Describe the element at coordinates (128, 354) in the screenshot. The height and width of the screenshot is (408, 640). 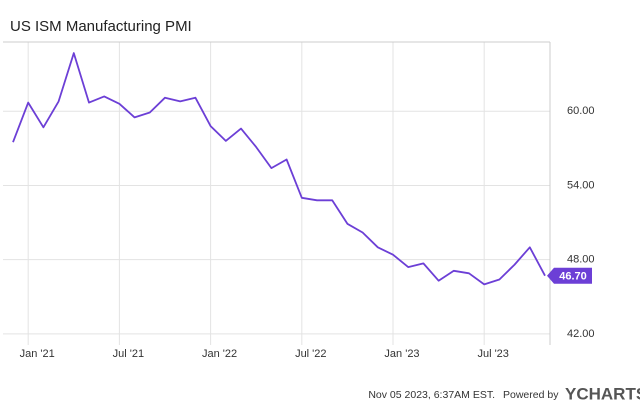
I see `x-tick-label: Jul '21` at that location.